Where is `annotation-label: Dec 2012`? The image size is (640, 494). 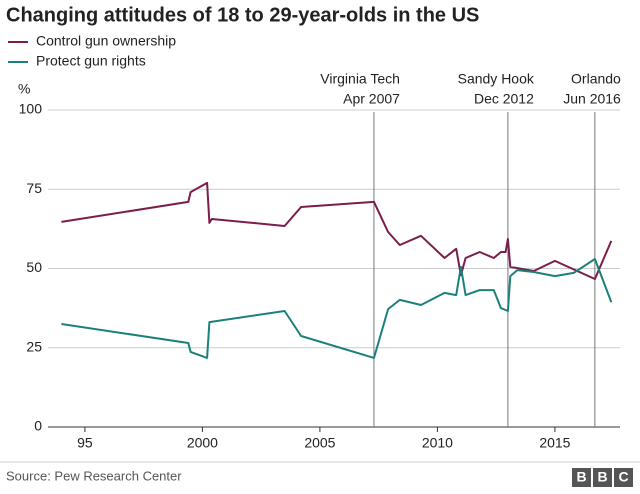
annotation-label: Dec 2012 is located at coordinates (504, 99).